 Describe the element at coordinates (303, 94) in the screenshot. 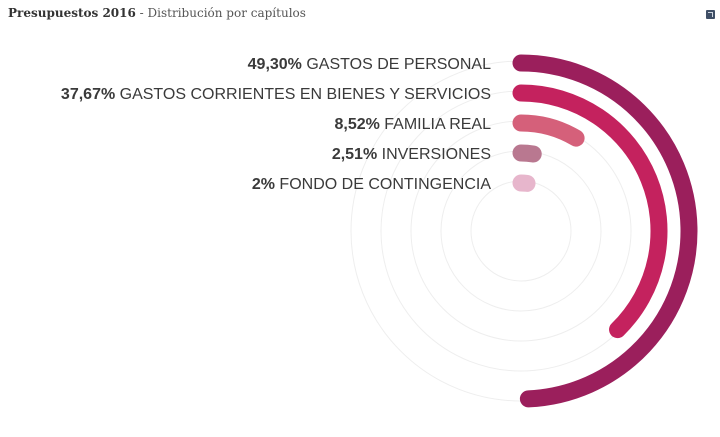

I see `bar-label-name: GASTOS CORRIENTES EN BIENES Y SERVICIOS` at that location.